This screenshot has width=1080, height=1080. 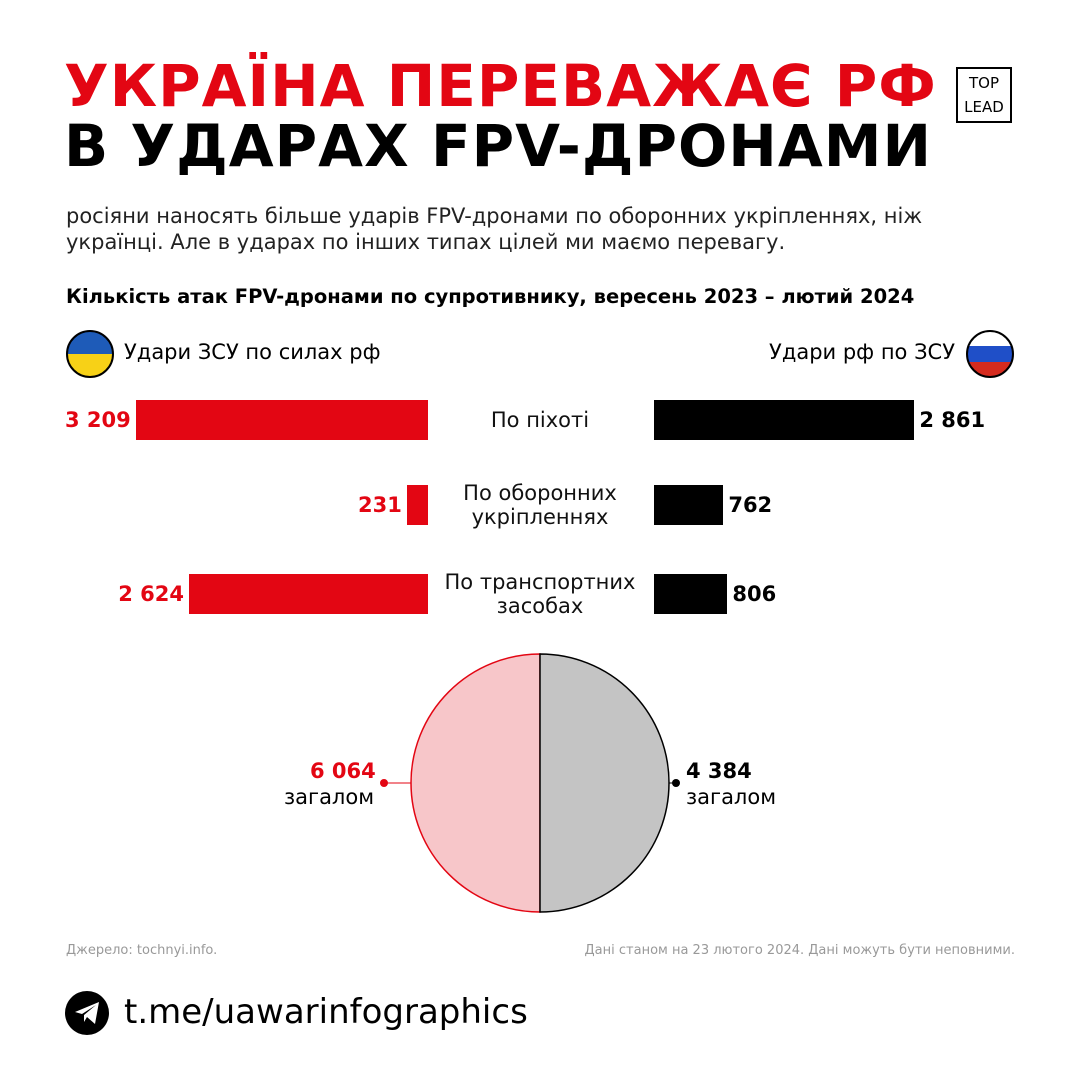 What do you see at coordinates (540, 594) in the screenshot?
I see `category-label: По транспортних засобах` at bounding box center [540, 594].